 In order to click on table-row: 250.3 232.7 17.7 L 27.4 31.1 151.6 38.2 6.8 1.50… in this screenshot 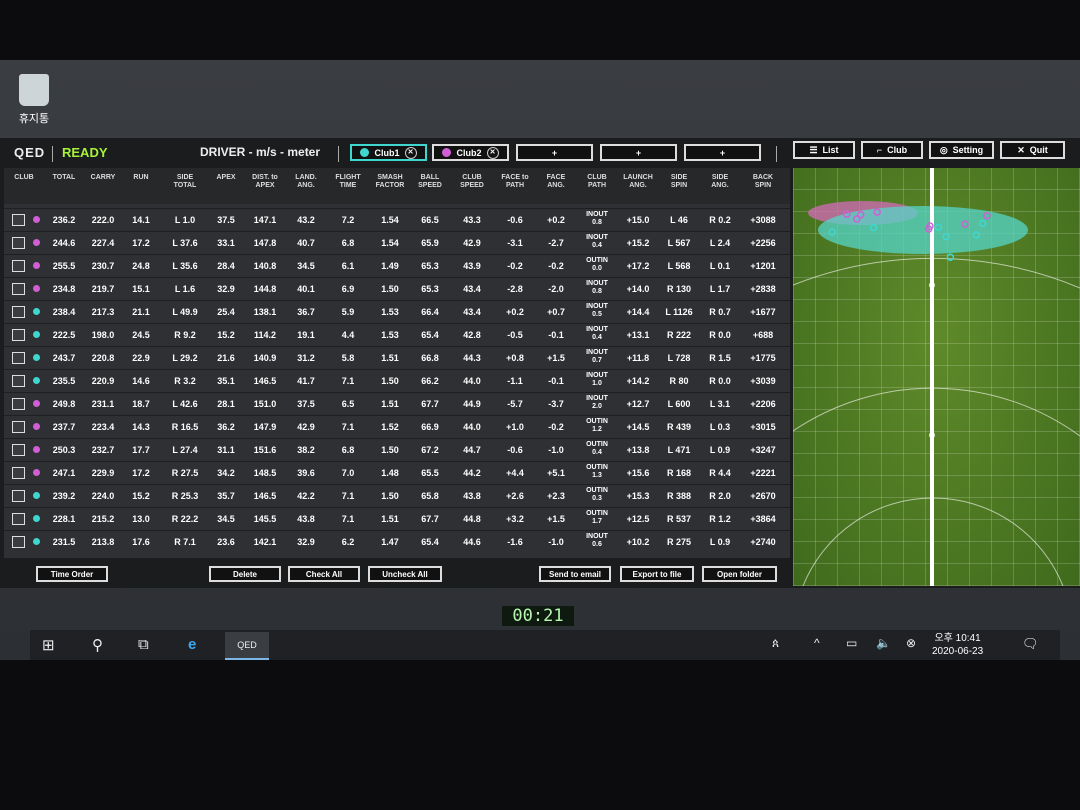, I will do `click(397, 449)`.